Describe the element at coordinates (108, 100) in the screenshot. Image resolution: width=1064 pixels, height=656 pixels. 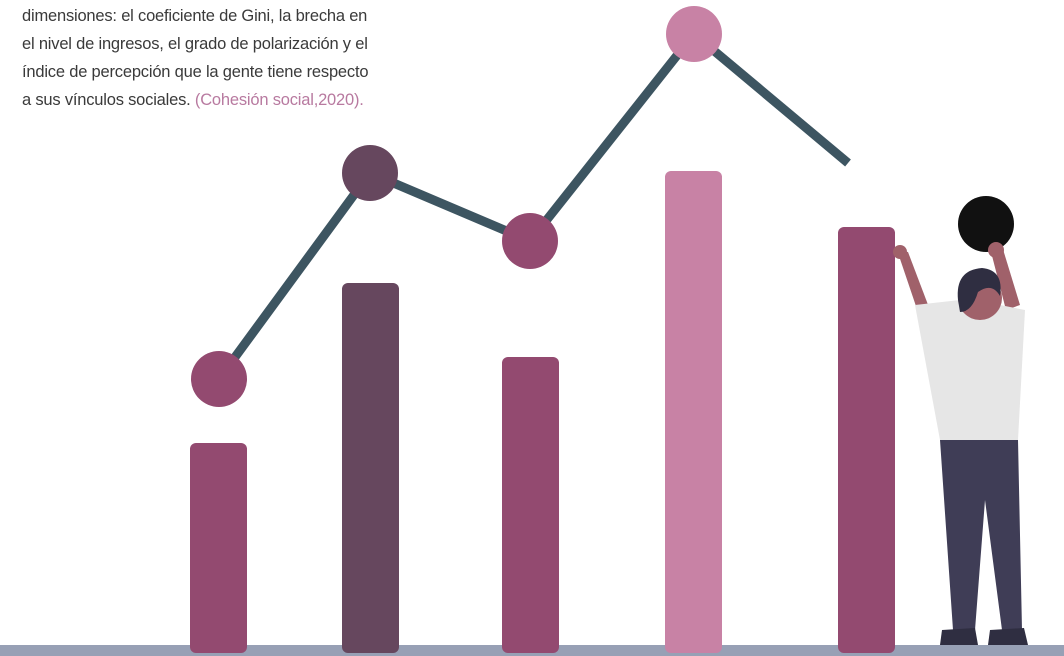
I see `text-span: a sus vínculos sociales.` at that location.